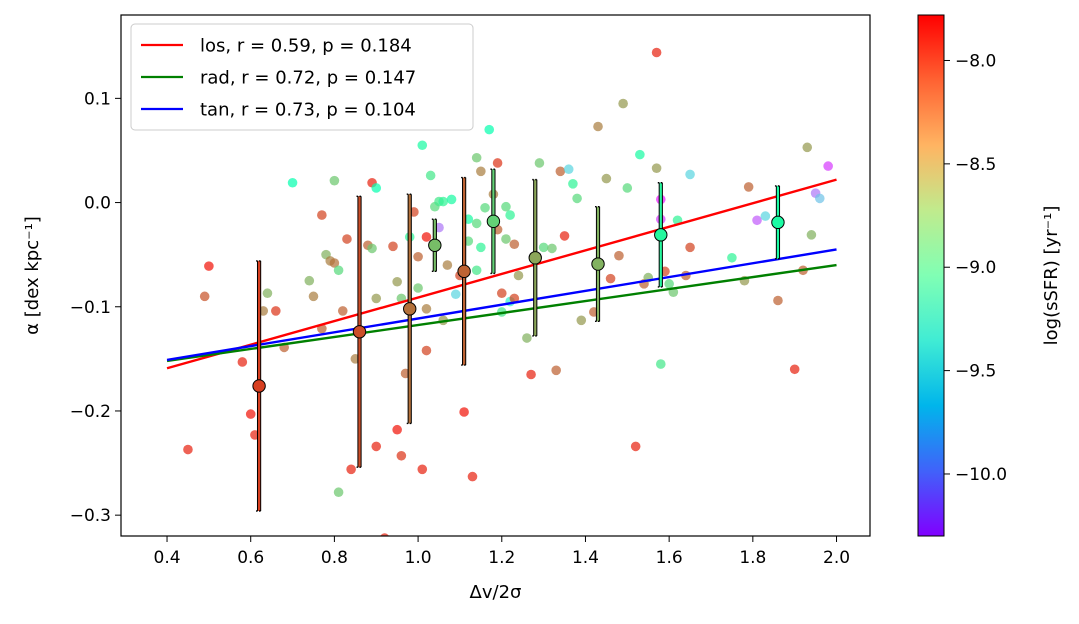  I want to click on legend-box, so click(302, 77).